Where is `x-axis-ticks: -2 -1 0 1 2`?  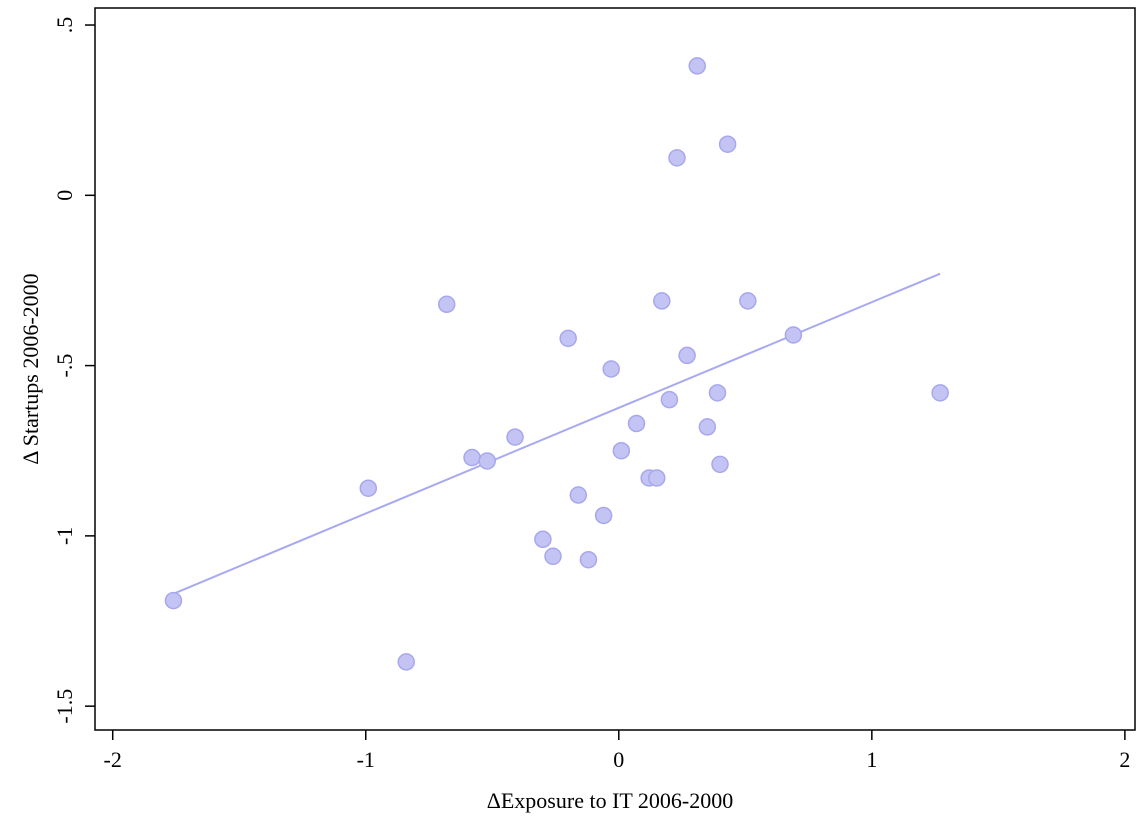
x-axis-ticks: -2 -1 0 1 2 is located at coordinates (617, 751).